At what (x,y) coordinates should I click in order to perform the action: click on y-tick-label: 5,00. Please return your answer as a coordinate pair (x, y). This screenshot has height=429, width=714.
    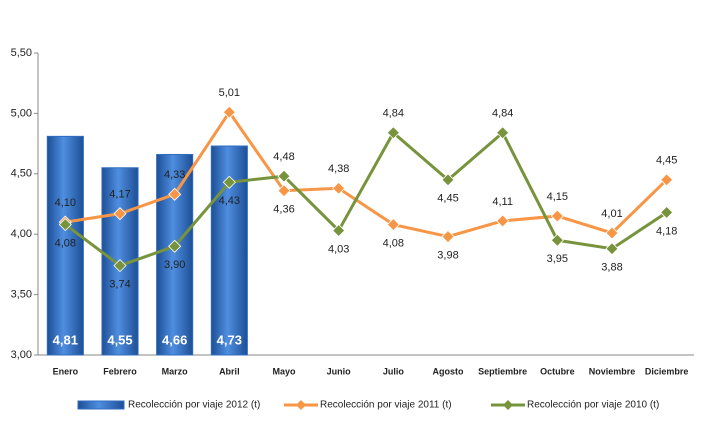
    Looking at the image, I should click on (21, 113).